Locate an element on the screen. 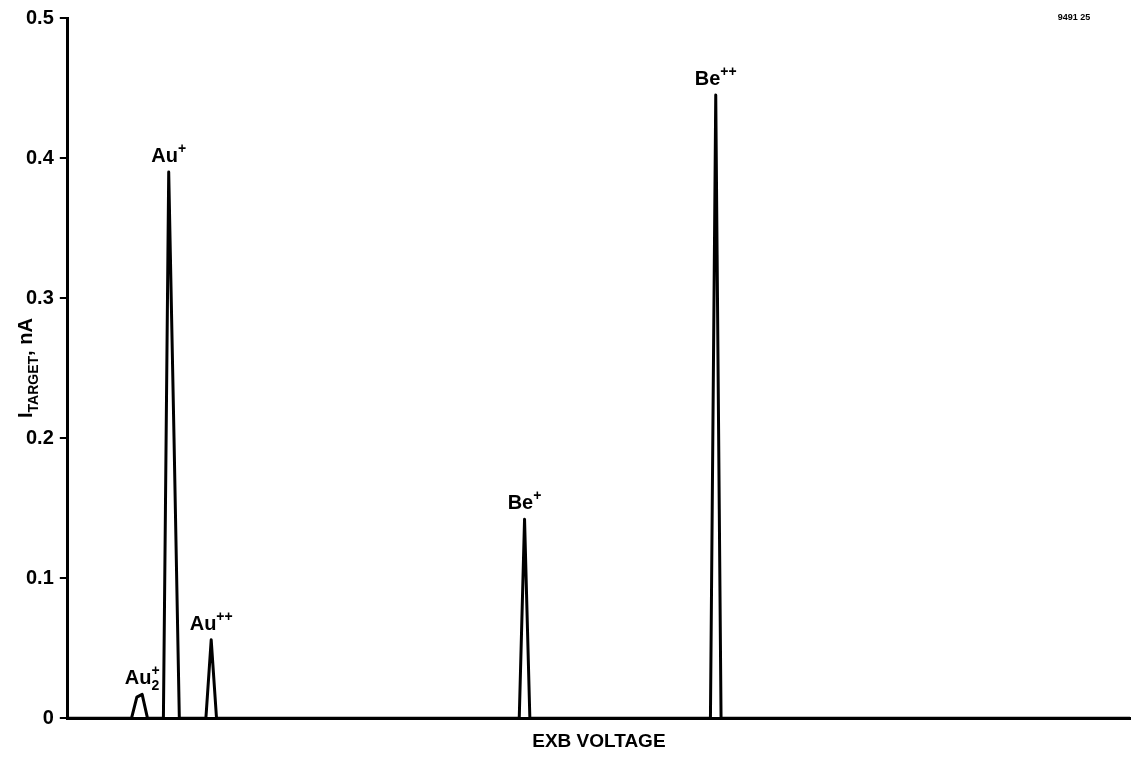 This screenshot has height=761, width=1134. y-tick-label: 0.1 is located at coordinates (39, 576).